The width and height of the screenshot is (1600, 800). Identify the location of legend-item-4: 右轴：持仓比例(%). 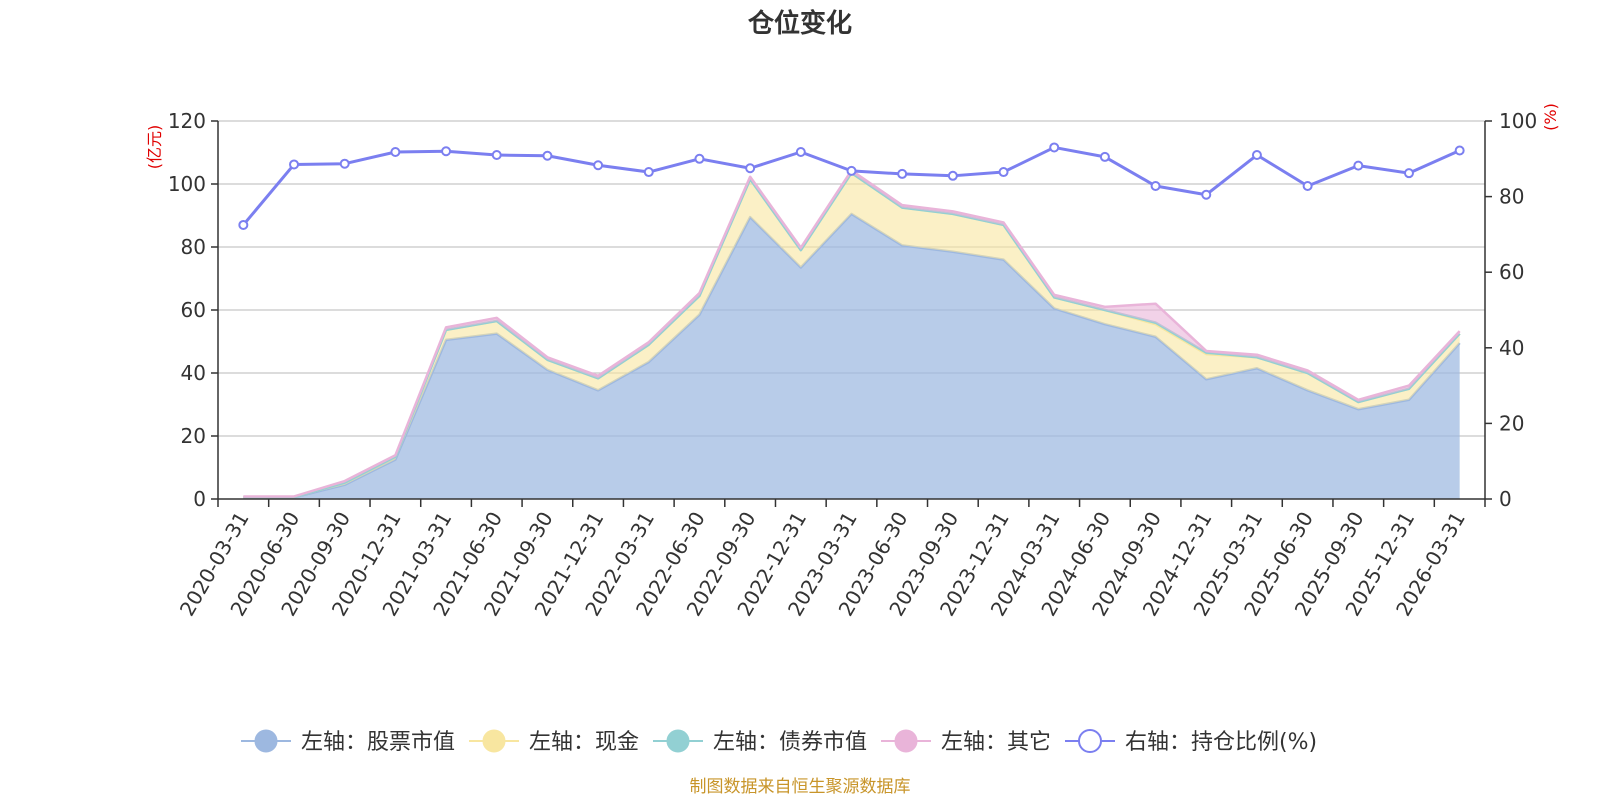
(1191, 742).